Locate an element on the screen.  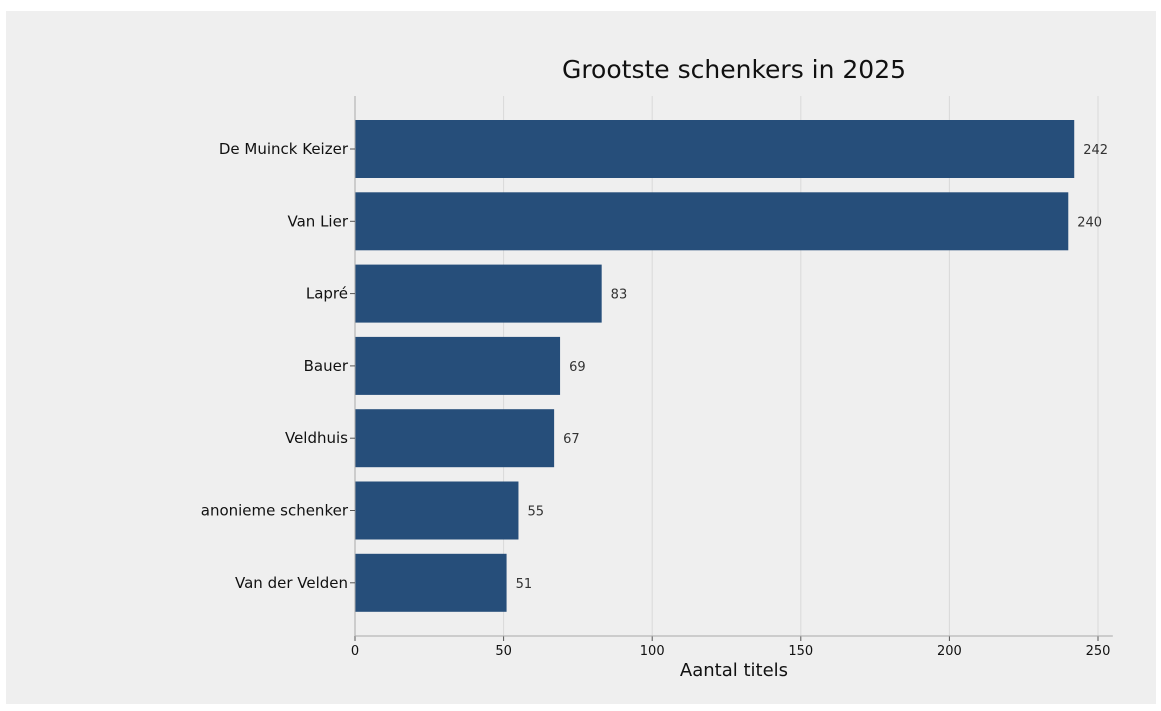
x-tick-label: 100 is located at coordinates (652, 651).